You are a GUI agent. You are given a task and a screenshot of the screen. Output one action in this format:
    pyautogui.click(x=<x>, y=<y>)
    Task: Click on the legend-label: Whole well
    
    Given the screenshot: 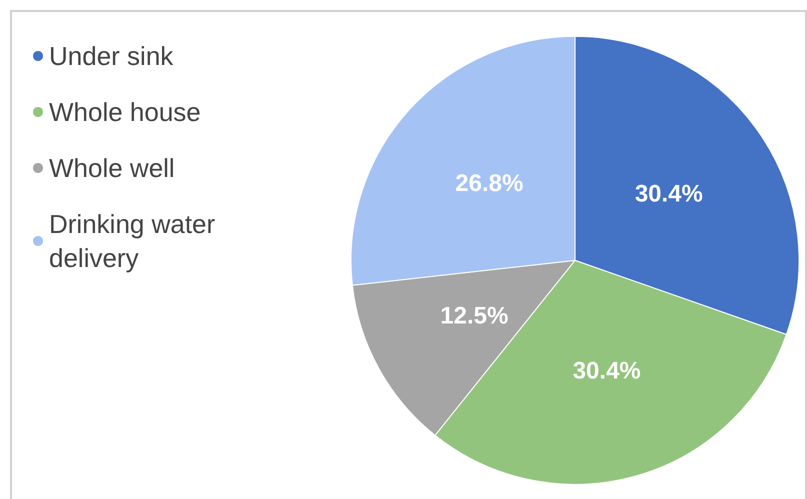 What is the action you would take?
    pyautogui.click(x=112, y=168)
    